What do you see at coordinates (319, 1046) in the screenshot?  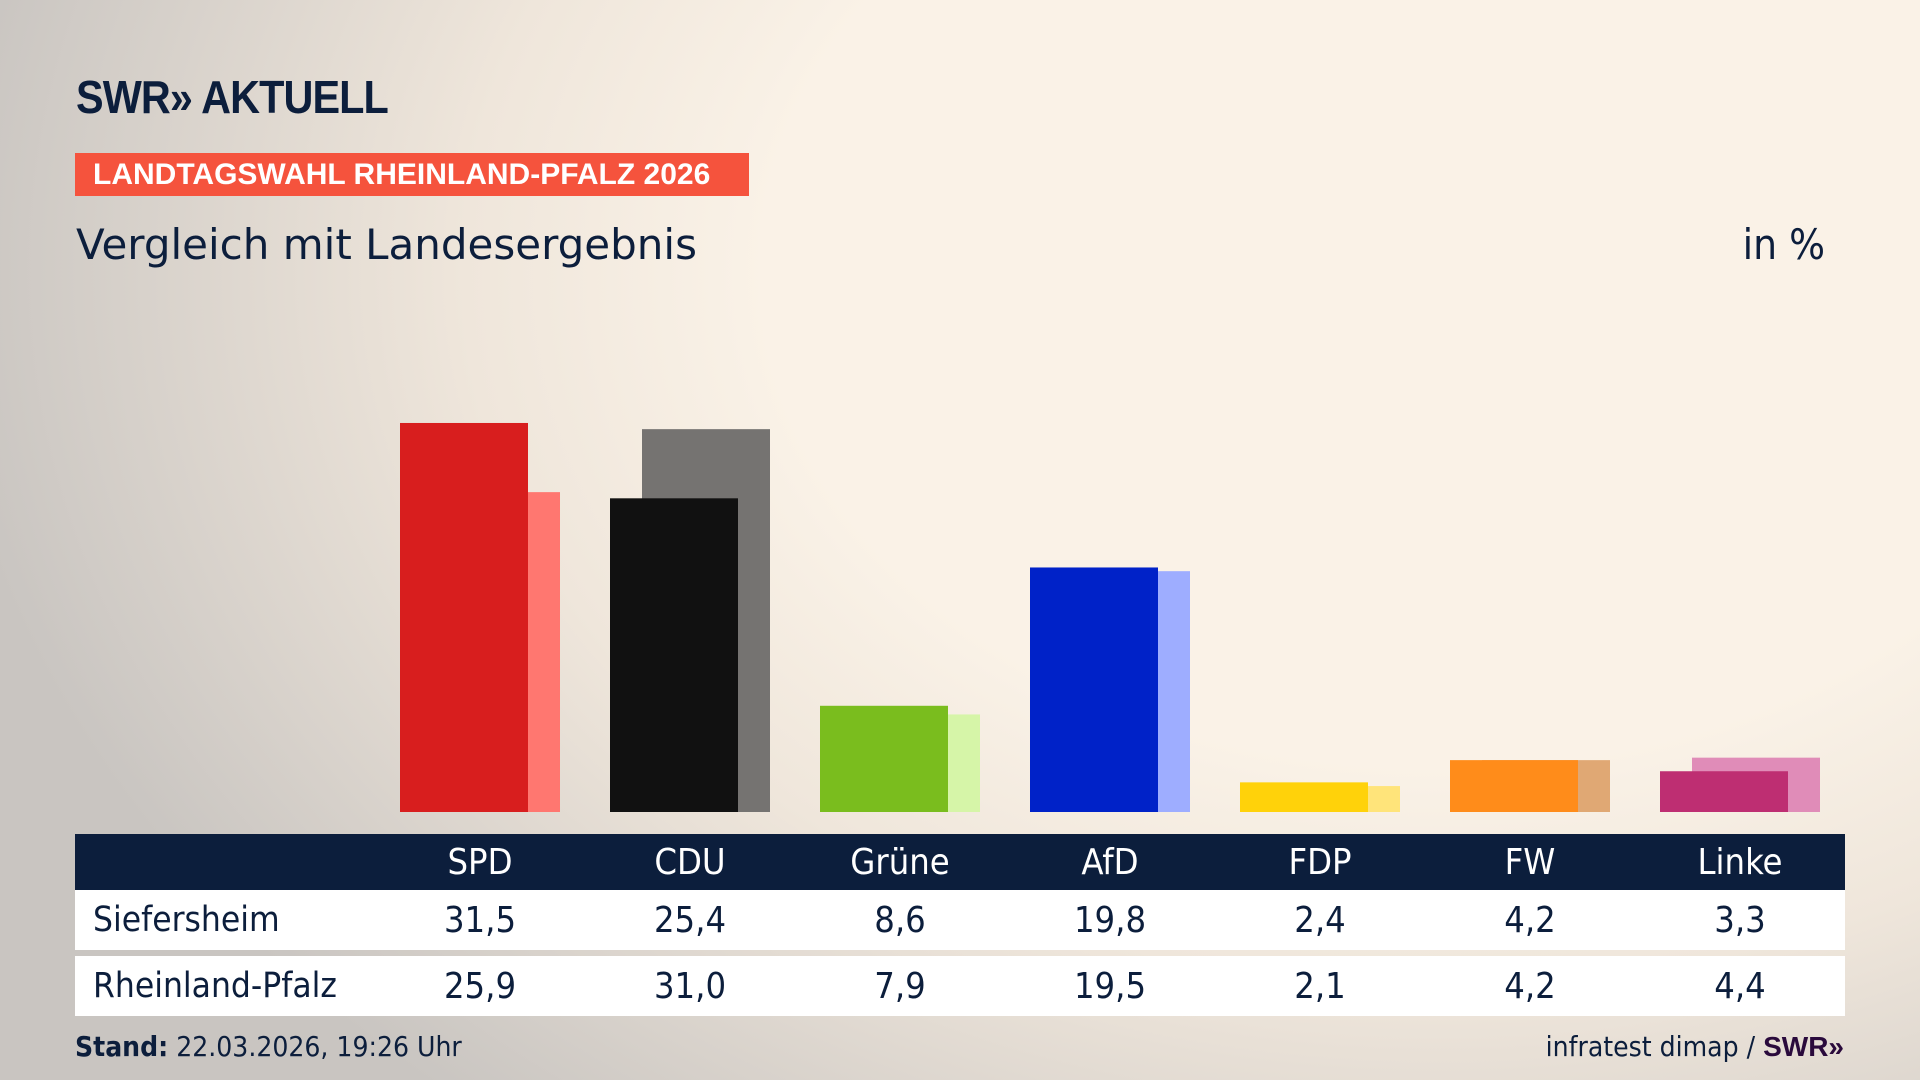 I see `stand-value: 22.03.2026, 19:26 Uhr` at bounding box center [319, 1046].